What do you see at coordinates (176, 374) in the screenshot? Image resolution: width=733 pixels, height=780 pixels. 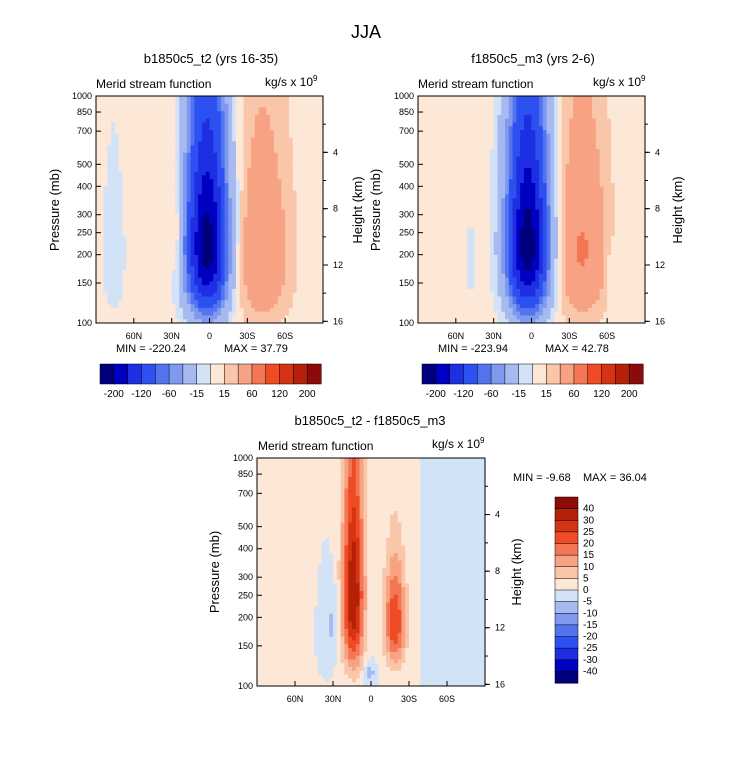 I see `colorbar-swatch` at bounding box center [176, 374].